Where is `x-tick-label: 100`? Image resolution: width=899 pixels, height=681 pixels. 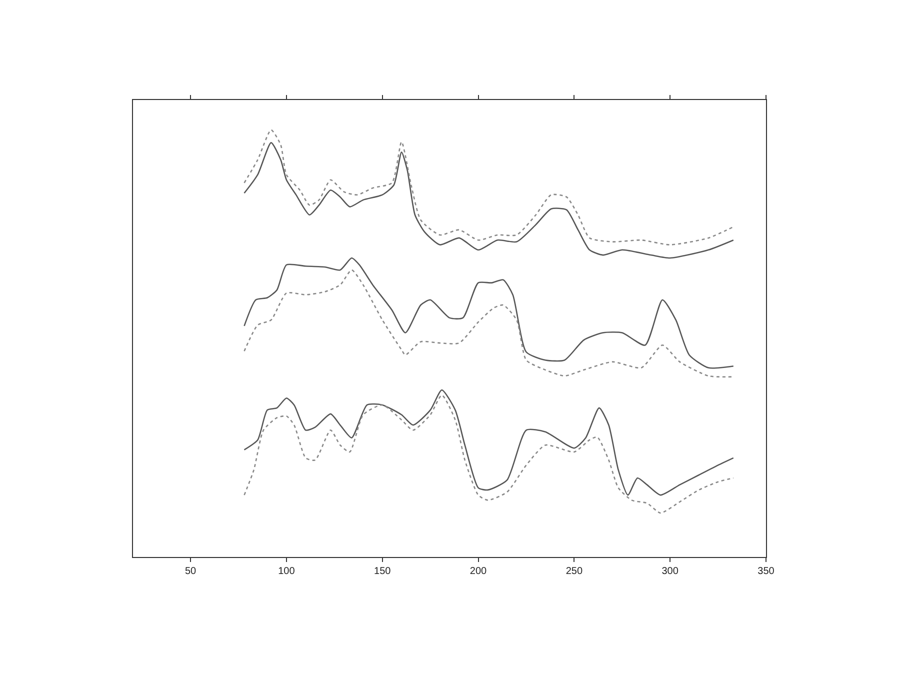
x-tick-label: 100 is located at coordinates (287, 571).